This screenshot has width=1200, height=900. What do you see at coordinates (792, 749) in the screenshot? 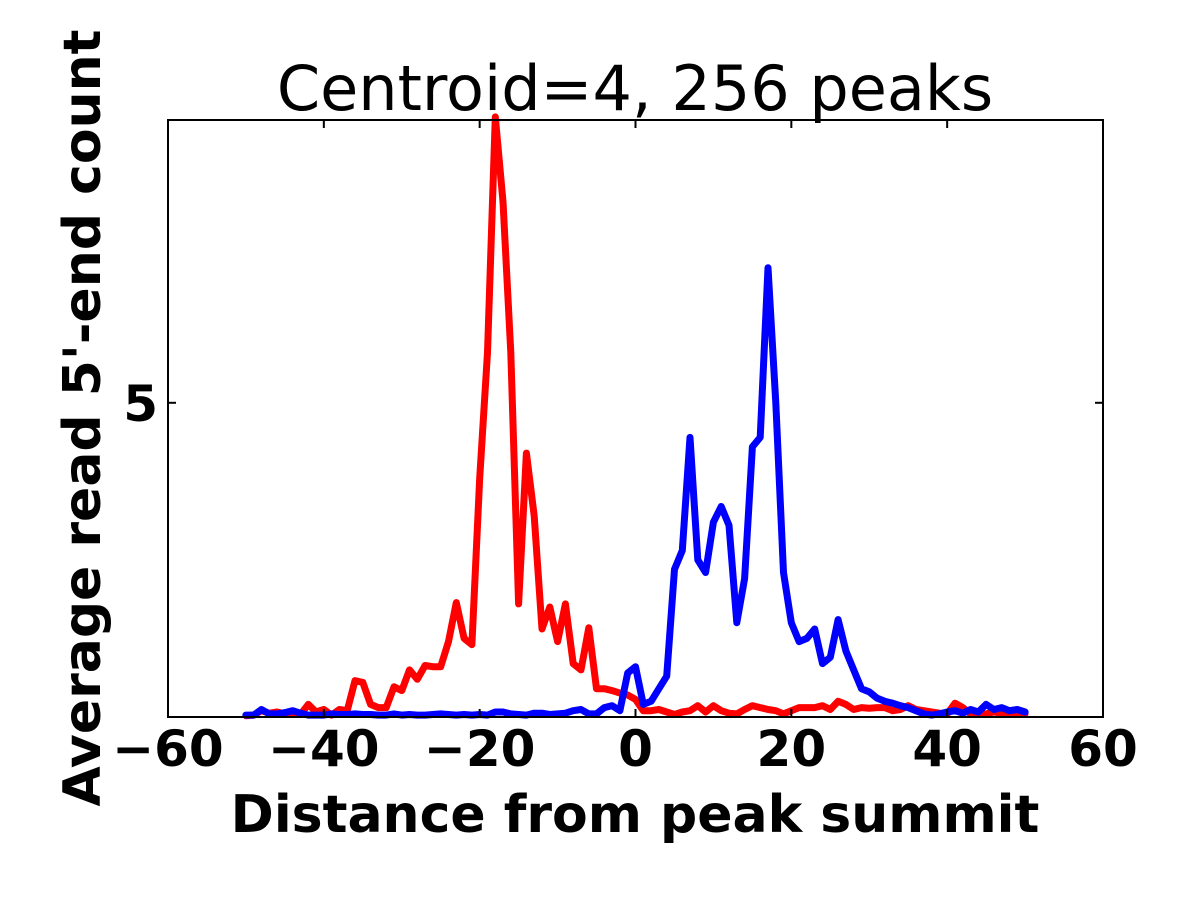
I see `x-tick-label: 20` at bounding box center [792, 749].